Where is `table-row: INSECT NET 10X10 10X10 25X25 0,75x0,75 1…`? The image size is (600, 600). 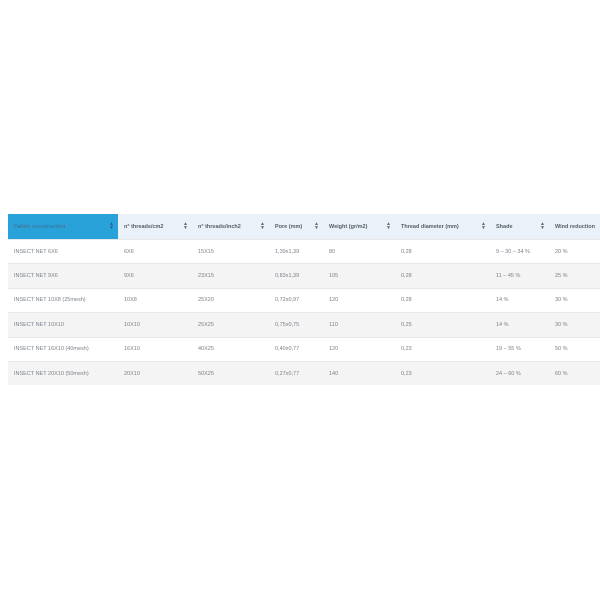 table-row: INSECT NET 10X10 10X10 25X25 0,75x0,75 1… is located at coordinates (304, 325).